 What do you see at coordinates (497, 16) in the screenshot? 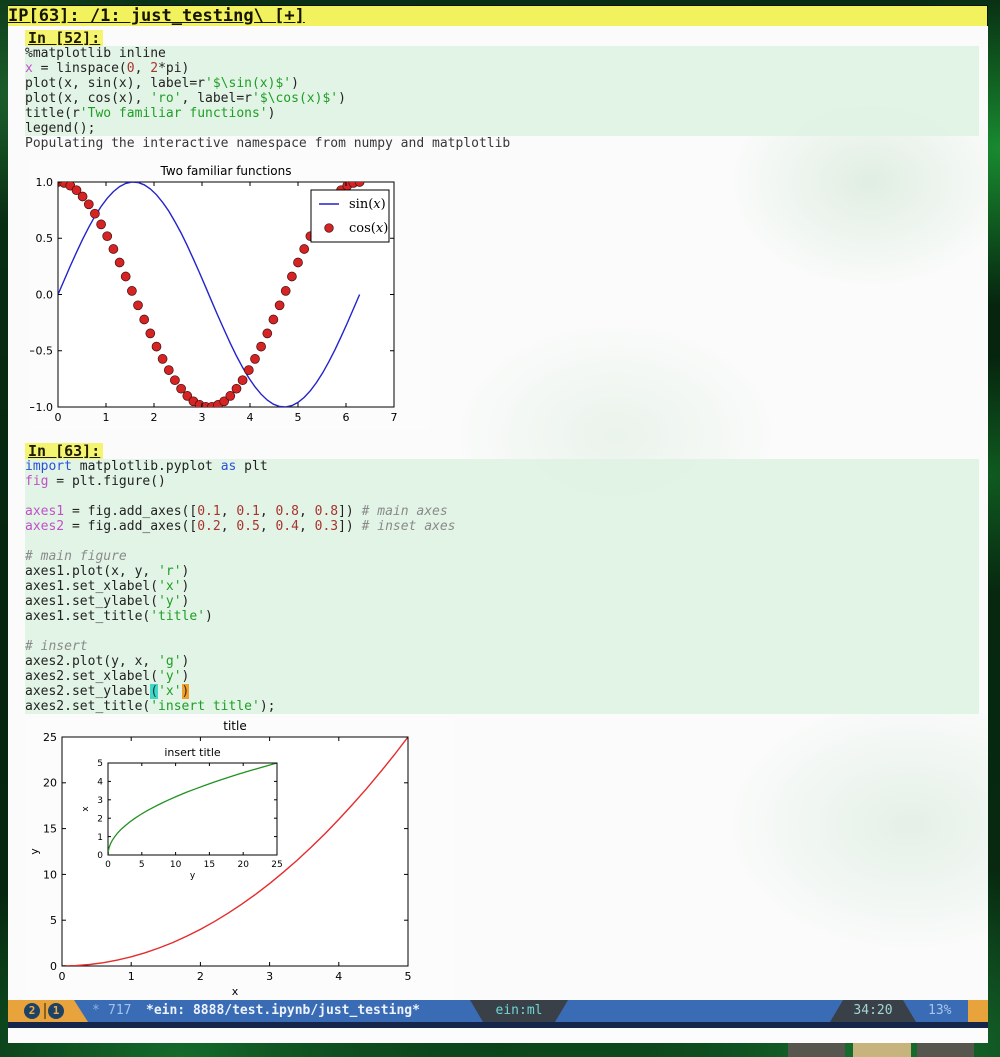
I see `notebook-tab-bar: IP[63]: /1: just_testing\ [+]` at bounding box center [497, 16].